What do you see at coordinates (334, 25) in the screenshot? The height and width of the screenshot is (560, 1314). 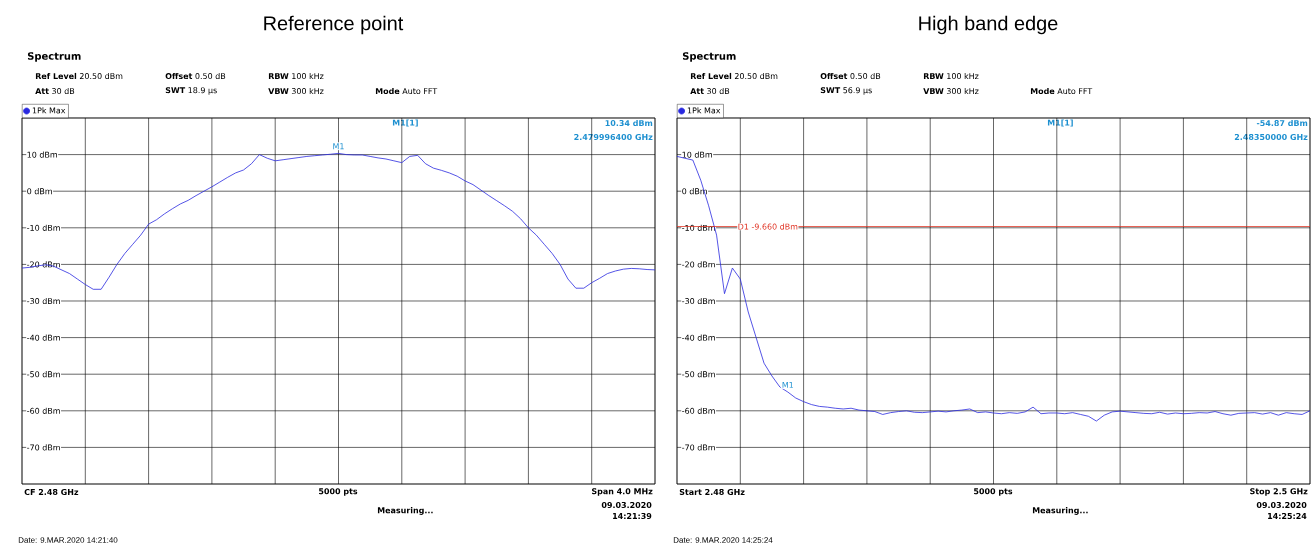 I see `chart-title: Reference point` at bounding box center [334, 25].